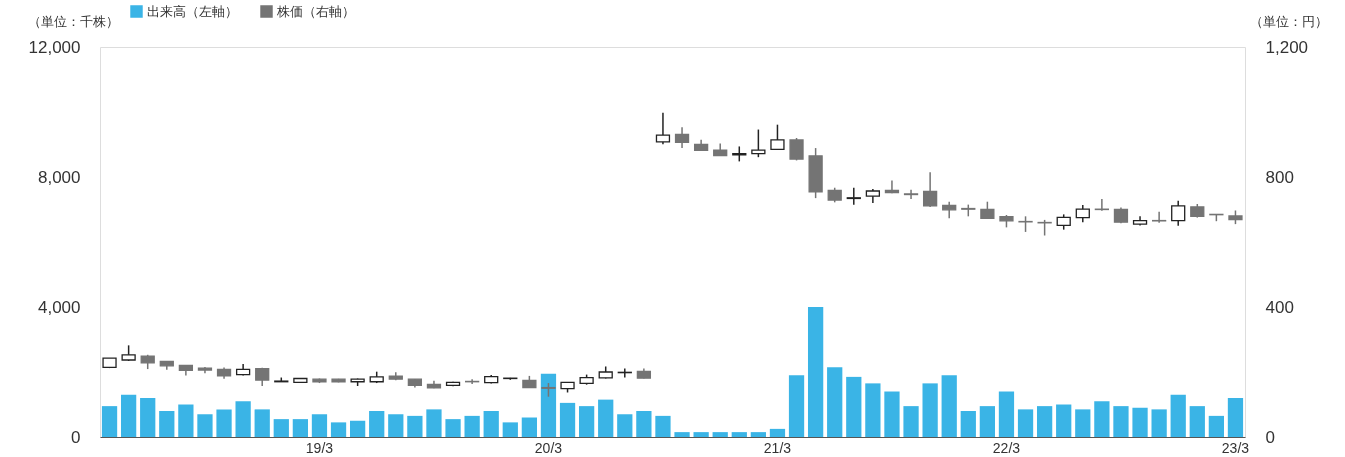  Describe the element at coordinates (76, 437) in the screenshot. I see `y-tick-label: 0` at that location.